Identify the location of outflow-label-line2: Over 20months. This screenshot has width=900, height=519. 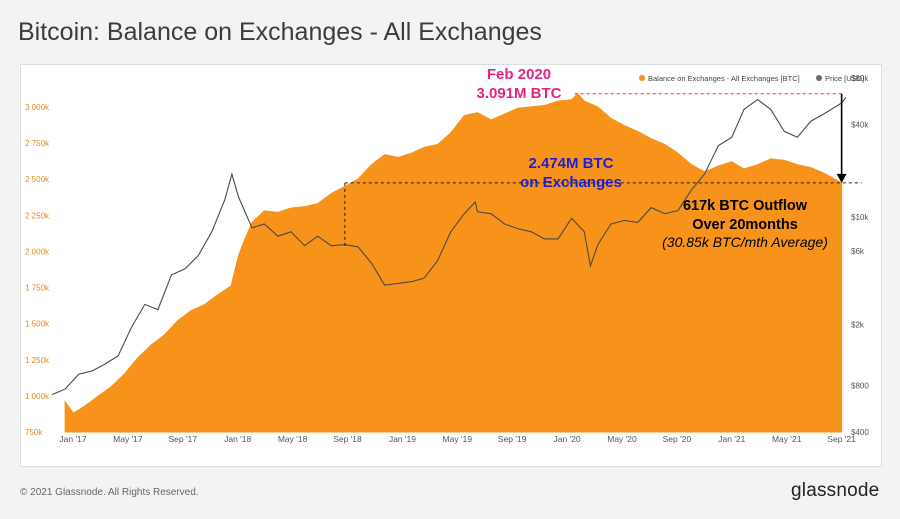
(745, 225).